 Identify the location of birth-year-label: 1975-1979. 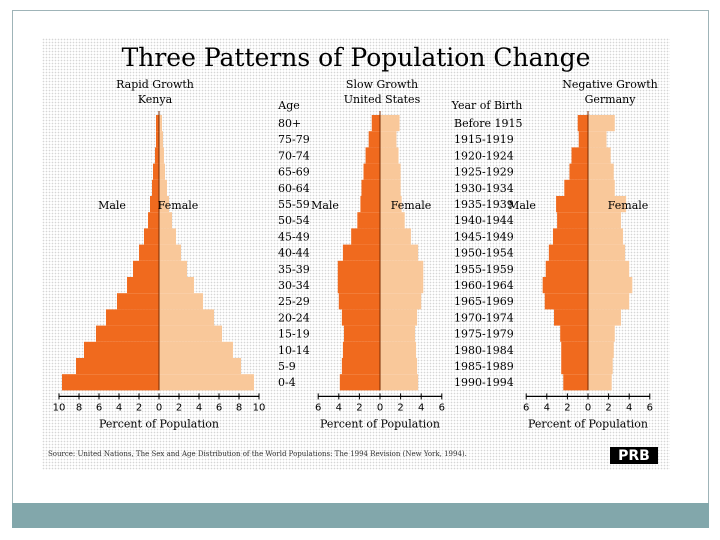
(484, 334).